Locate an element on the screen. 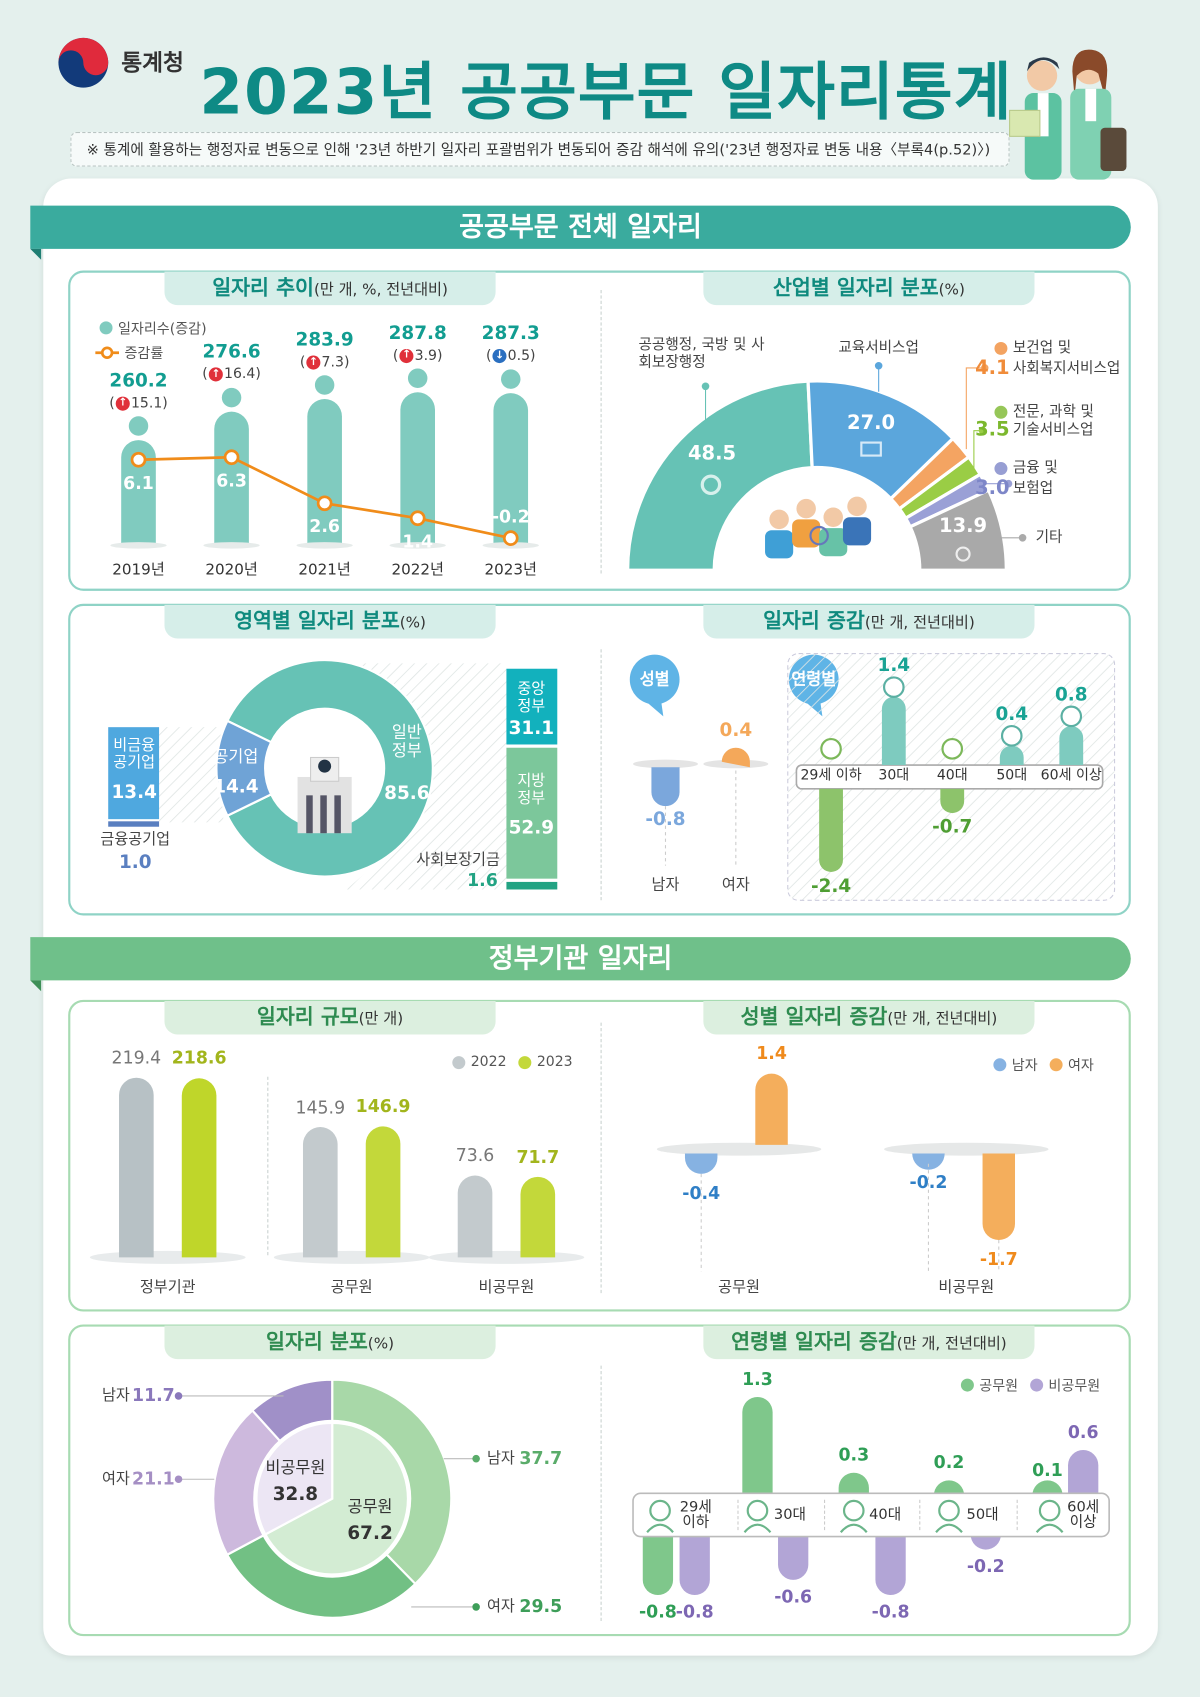 Image resolution: width=1200 pixels, height=1697 pixels. breakdown-value: 52.9 is located at coordinates (531, 828).